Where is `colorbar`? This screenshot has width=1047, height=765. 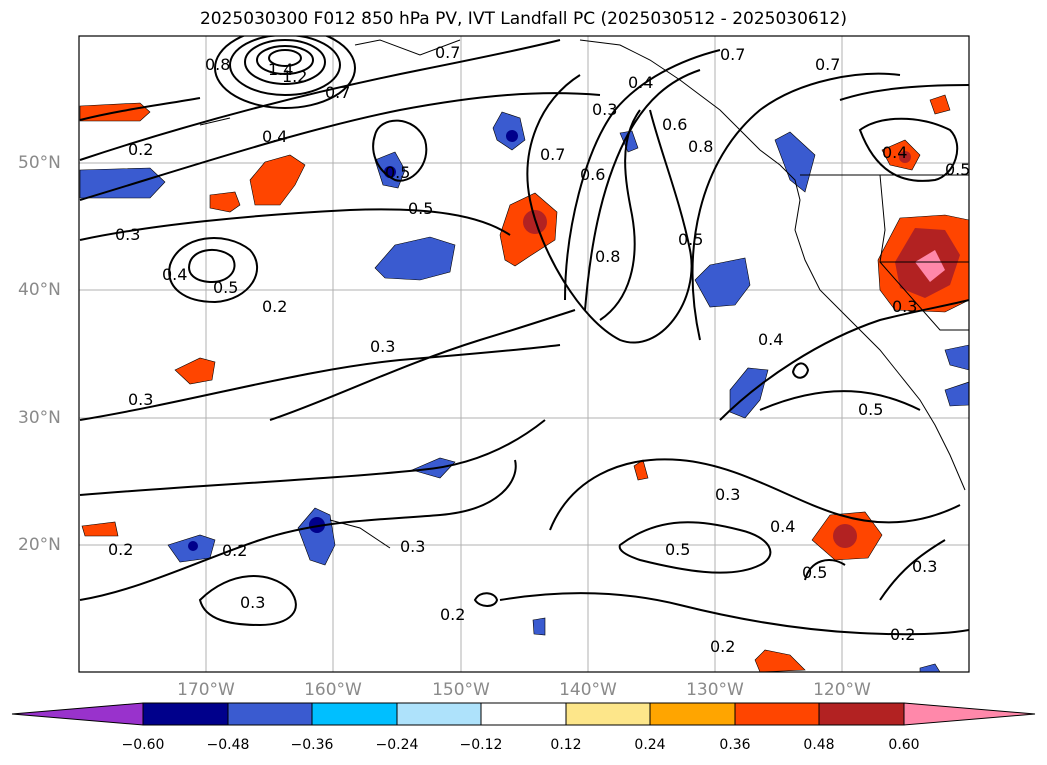 colorbar is located at coordinates (523, 714).